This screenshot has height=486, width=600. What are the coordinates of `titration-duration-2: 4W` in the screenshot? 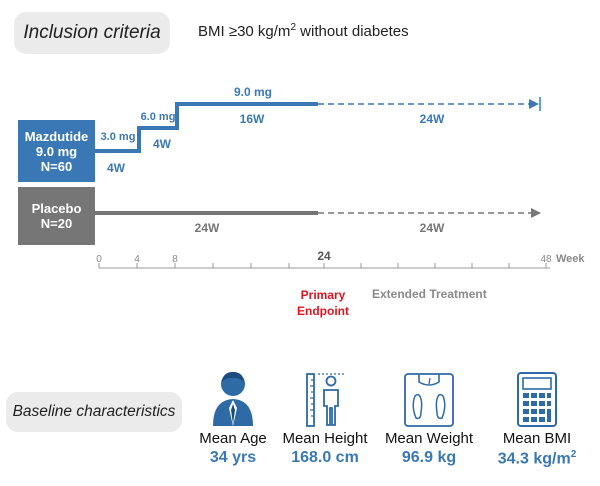 It's located at (162, 144).